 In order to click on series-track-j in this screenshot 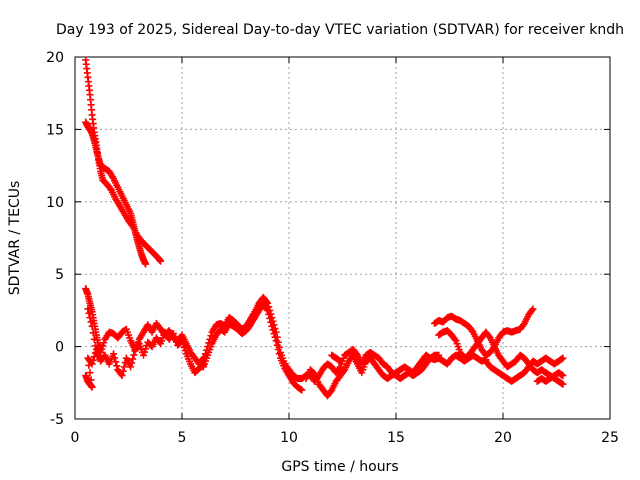, I will do `click(336, 358)`.